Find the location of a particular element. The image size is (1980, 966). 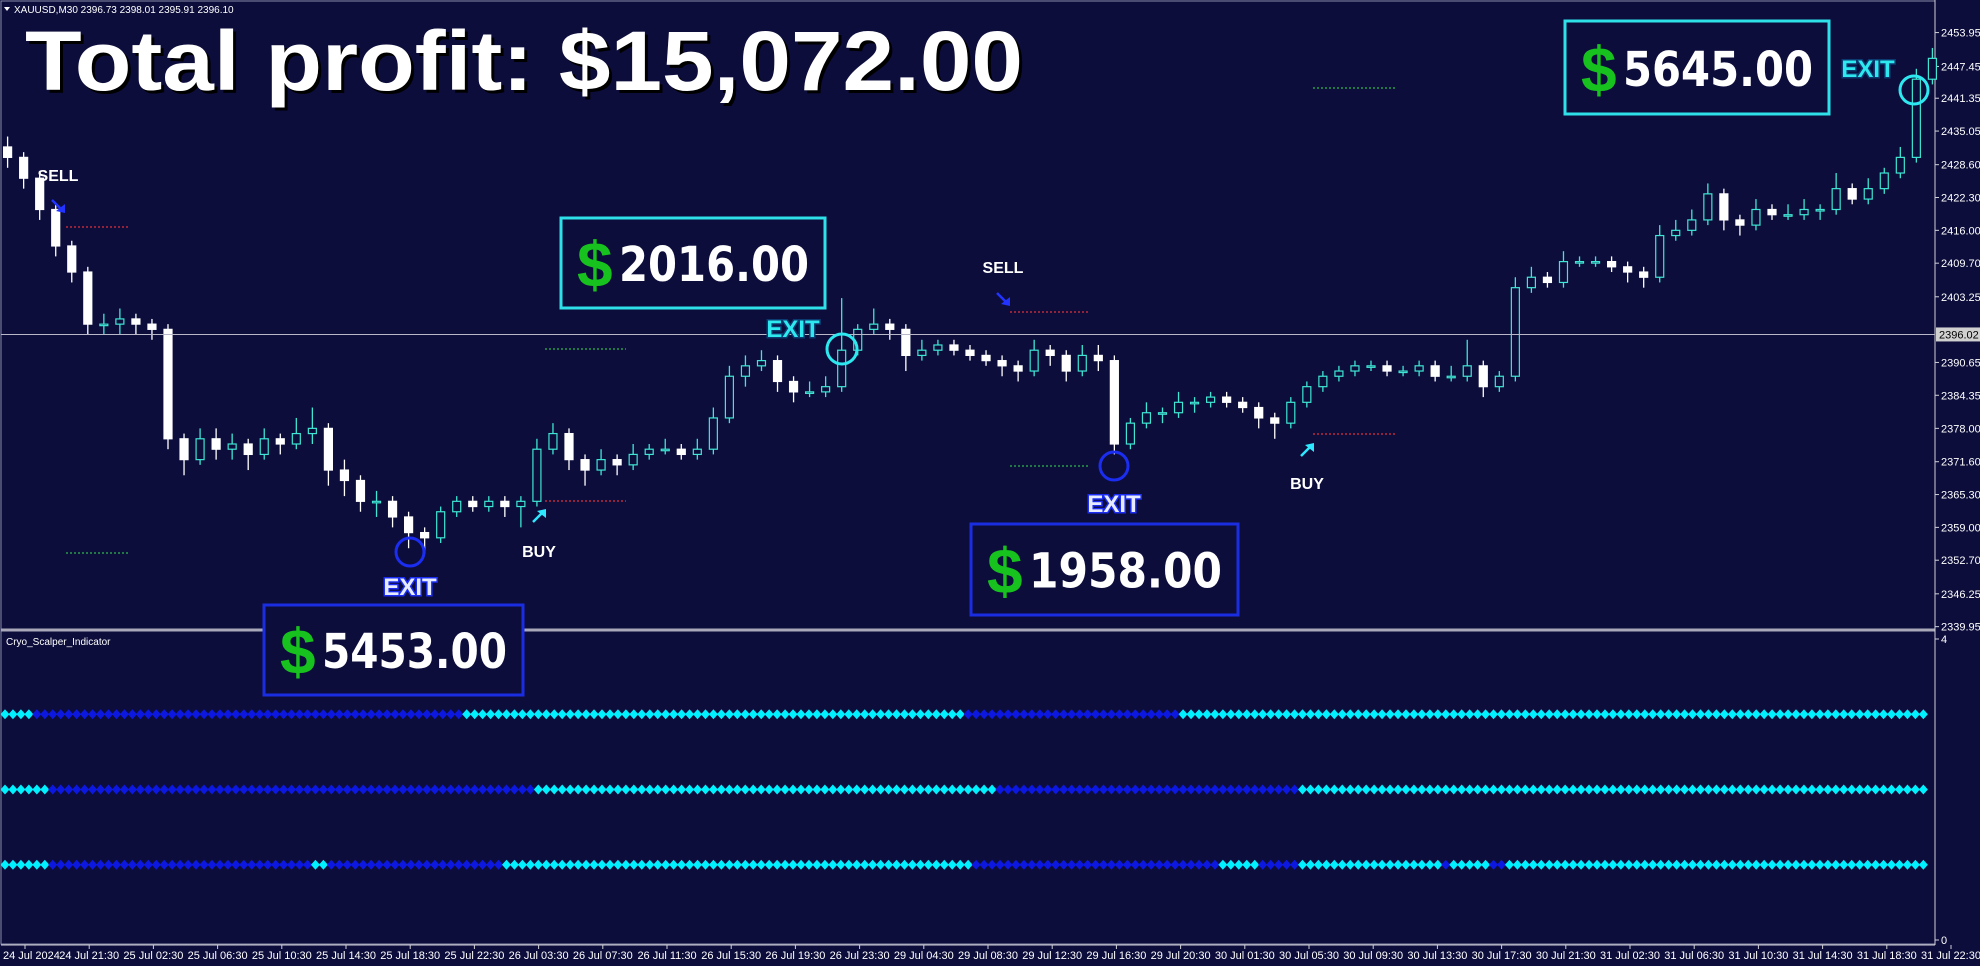

y-tick-label: 2352.70 is located at coordinates (1960, 561).